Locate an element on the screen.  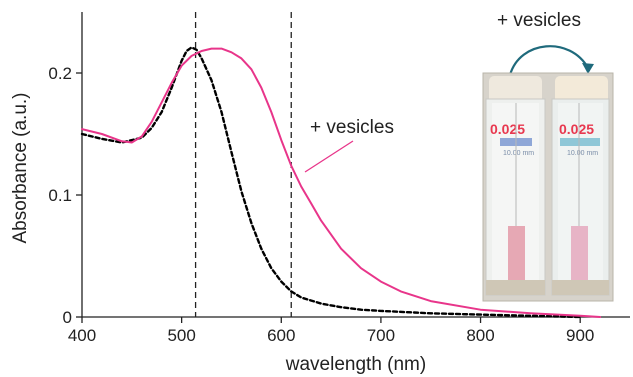
annotation-leader-line is located at coordinates (329, 156).